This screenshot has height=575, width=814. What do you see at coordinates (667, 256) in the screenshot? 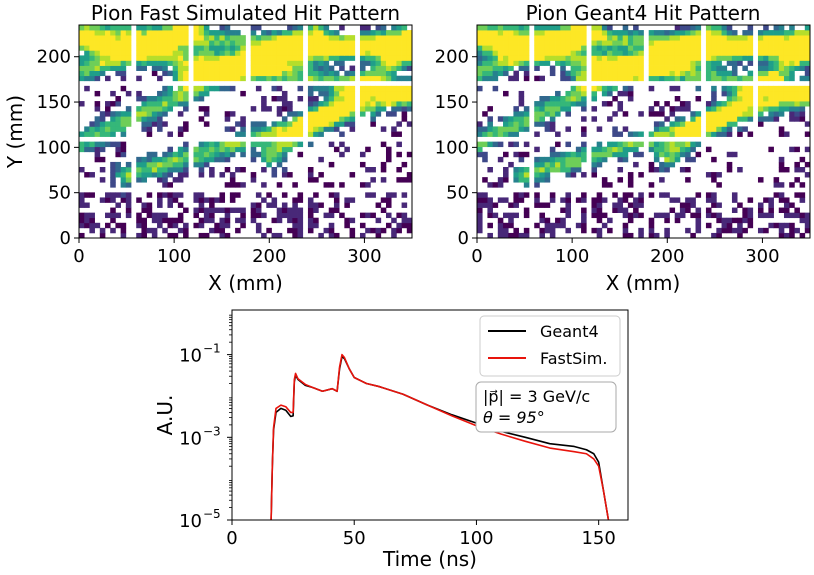
I see `x-tick-label: 200` at bounding box center [667, 256].